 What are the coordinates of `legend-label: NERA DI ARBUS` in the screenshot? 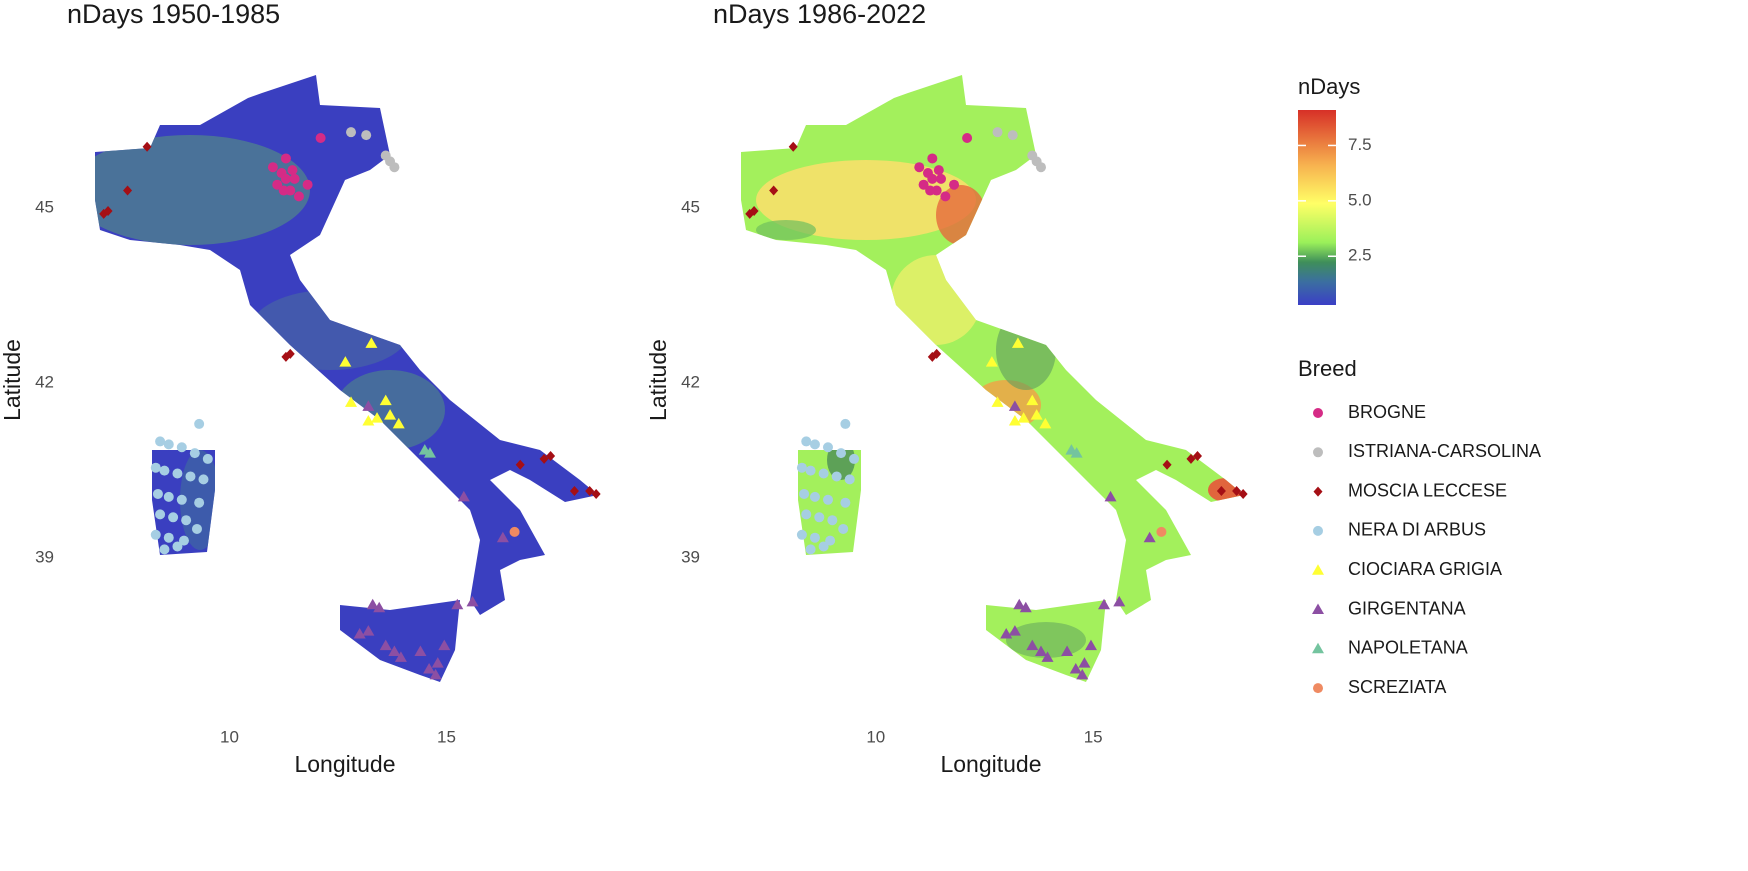 It's located at (1417, 530).